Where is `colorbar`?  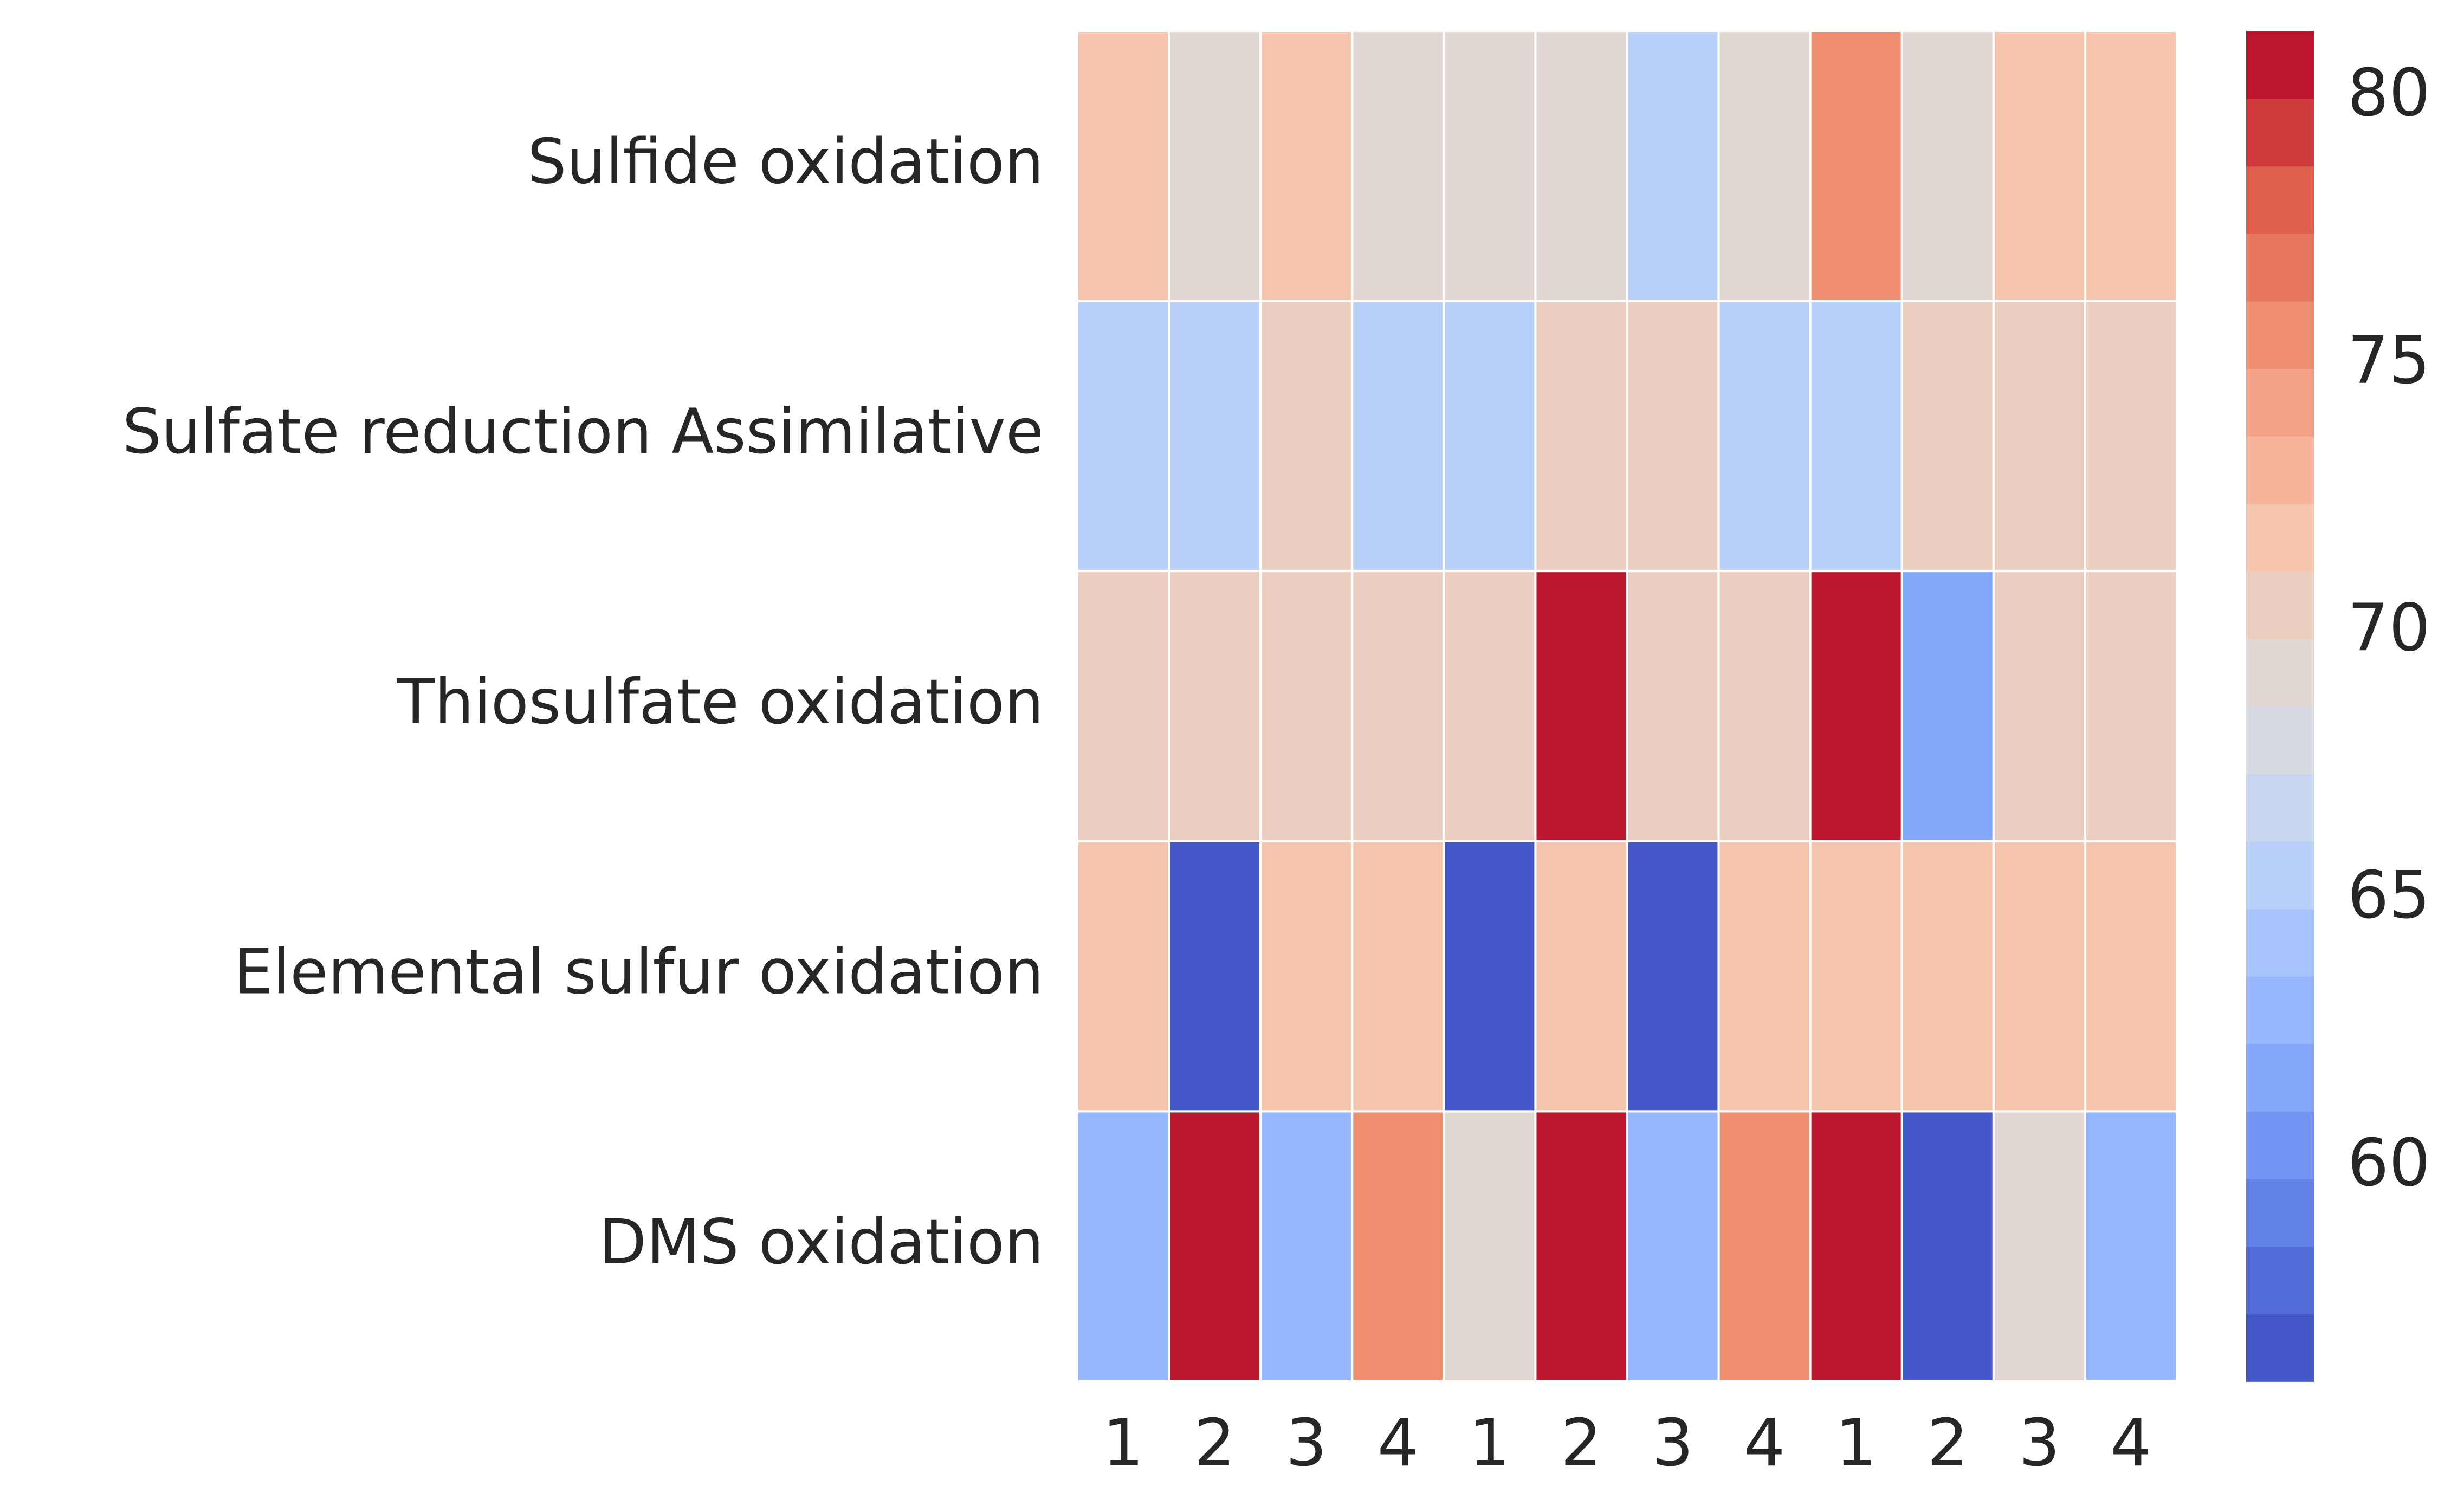 colorbar is located at coordinates (2280, 706).